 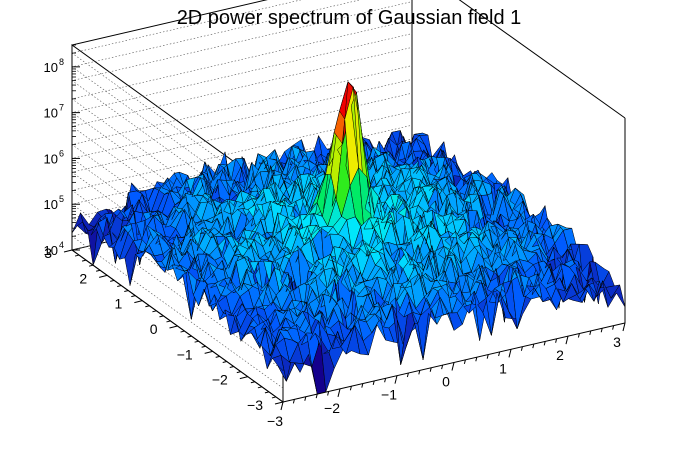 What do you see at coordinates (617, 342) in the screenshot?
I see `x-tick-label: 3` at bounding box center [617, 342].